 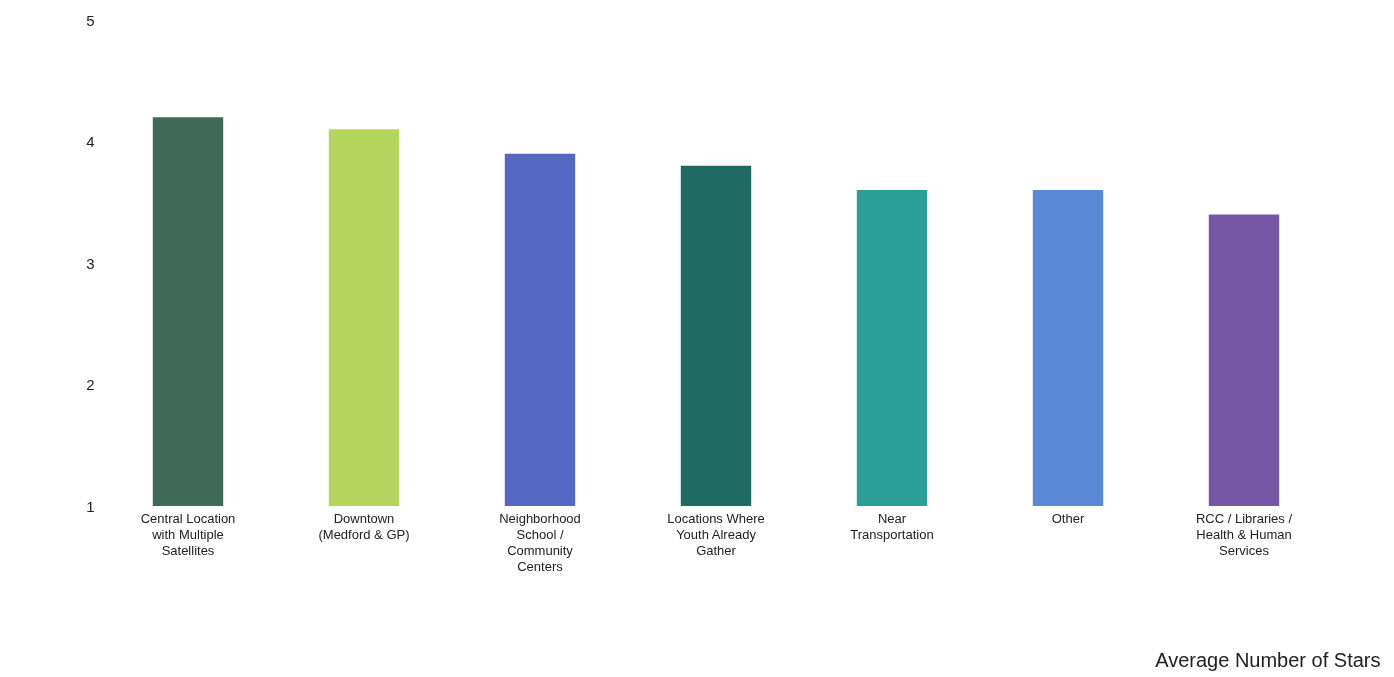 I want to click on x-axis-title: Average Number of Stars, so click(x=1268, y=659).